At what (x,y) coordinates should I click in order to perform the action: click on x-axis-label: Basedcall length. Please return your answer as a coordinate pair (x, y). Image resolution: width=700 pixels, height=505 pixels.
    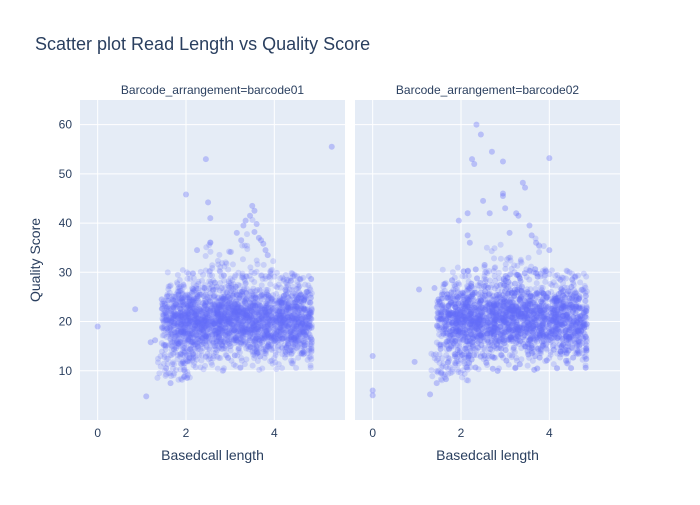
    Looking at the image, I should click on (212, 455).